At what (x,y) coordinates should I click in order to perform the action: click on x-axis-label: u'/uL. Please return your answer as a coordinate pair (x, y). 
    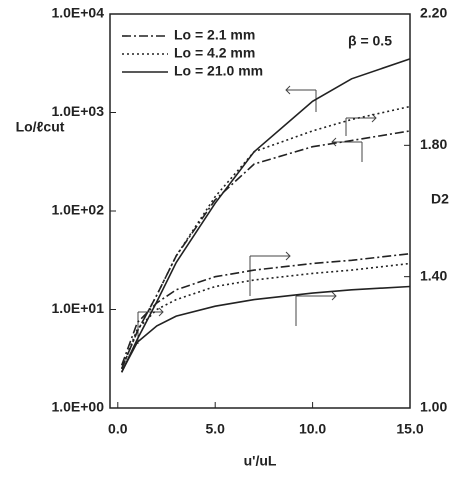
    Looking at the image, I should click on (260, 461).